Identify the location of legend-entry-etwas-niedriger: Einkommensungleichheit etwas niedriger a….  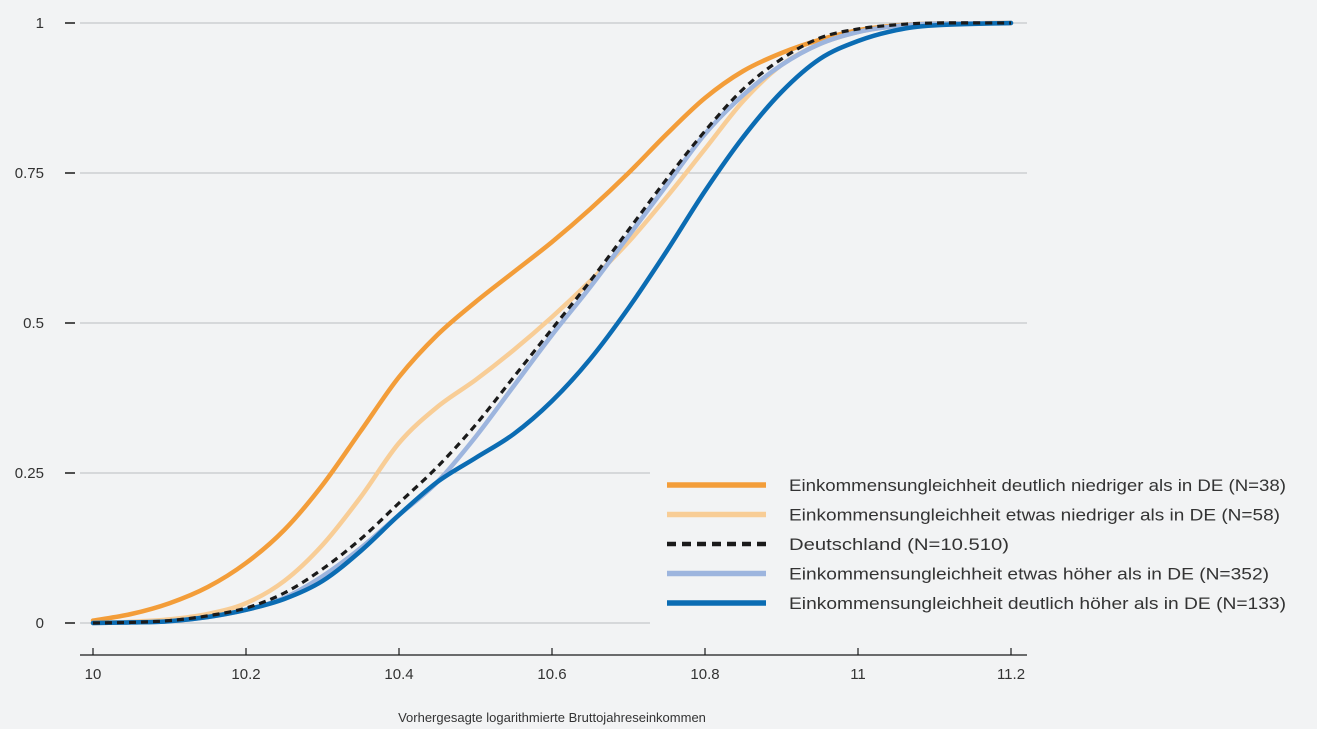
(973, 515).